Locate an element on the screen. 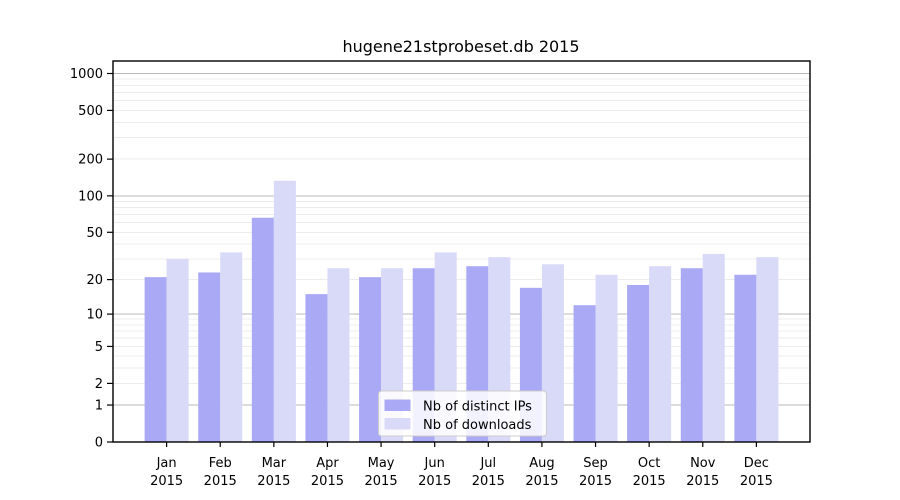 Image resolution: width=900 pixels, height=500 pixels. bar-downloads-mar is located at coordinates (284, 311).